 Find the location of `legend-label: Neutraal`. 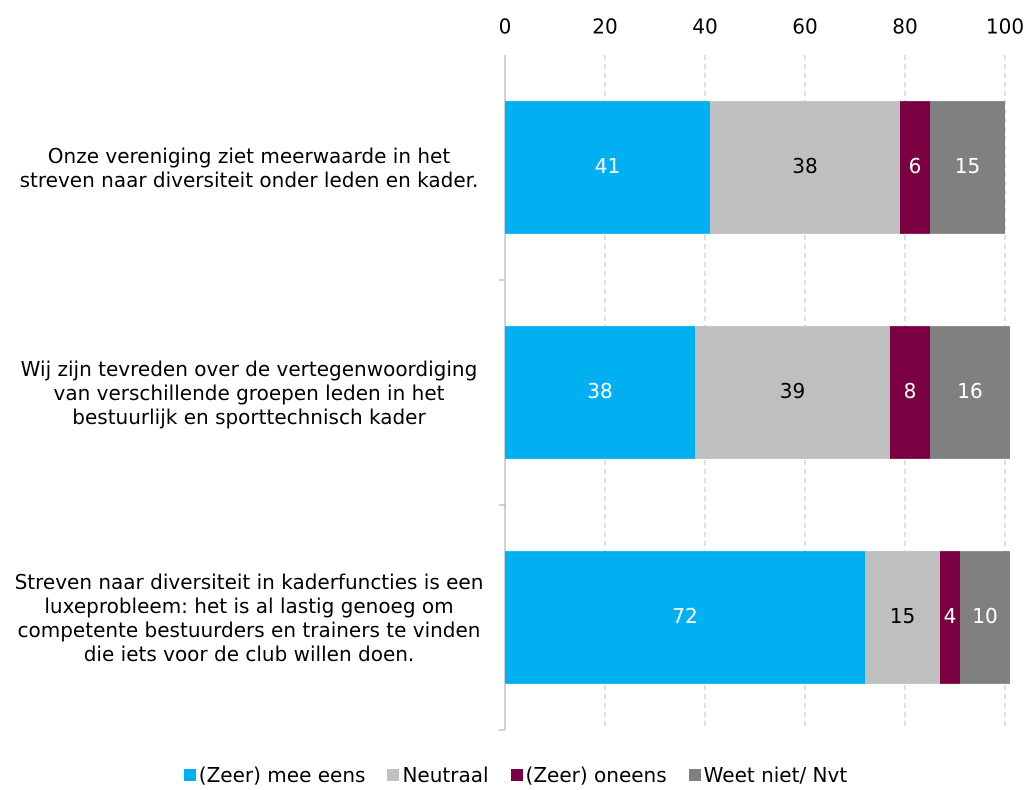

legend-label: Neutraal is located at coordinates (445, 775).